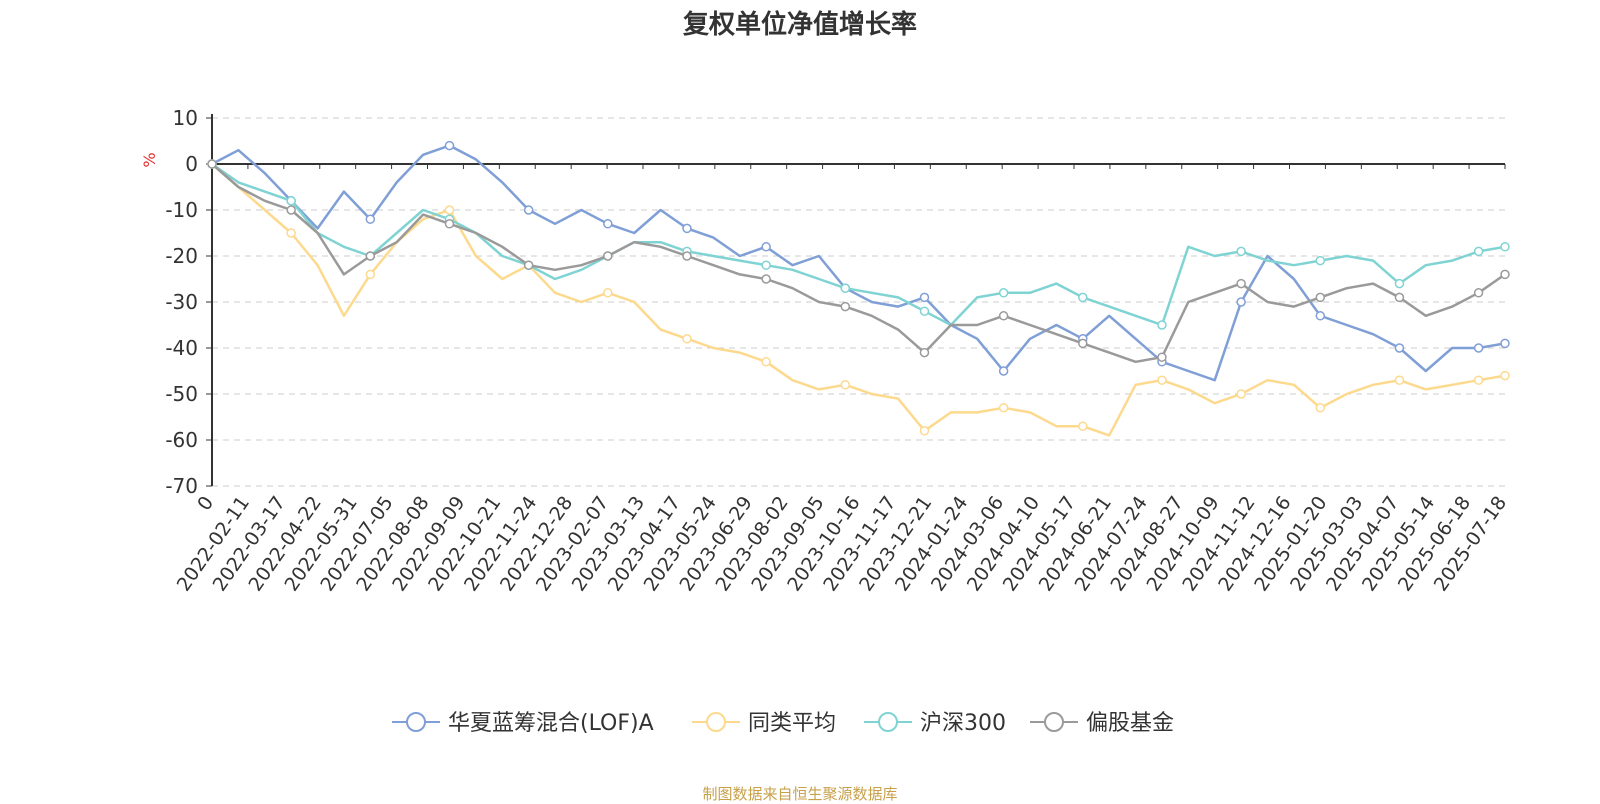  What do you see at coordinates (792, 723) in the screenshot?
I see `legend-label: 同类平均` at bounding box center [792, 723].